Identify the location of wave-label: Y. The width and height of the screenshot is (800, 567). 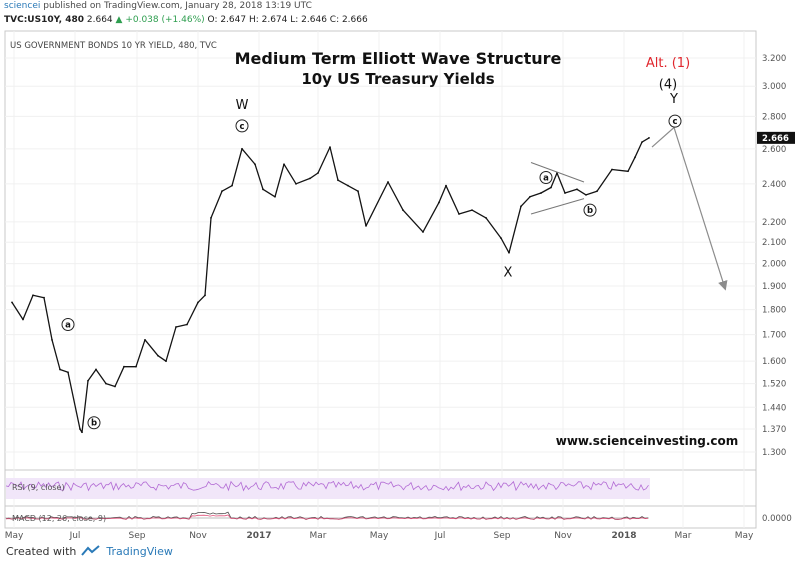
(673, 99).